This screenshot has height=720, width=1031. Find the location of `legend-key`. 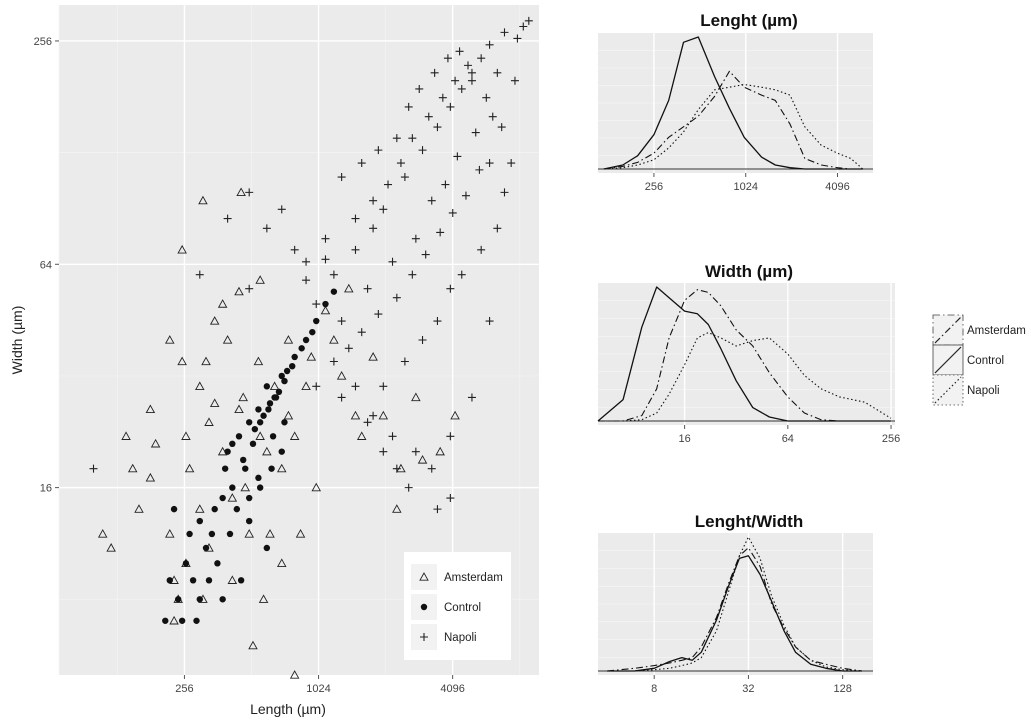

legend-key is located at coordinates (424, 577).